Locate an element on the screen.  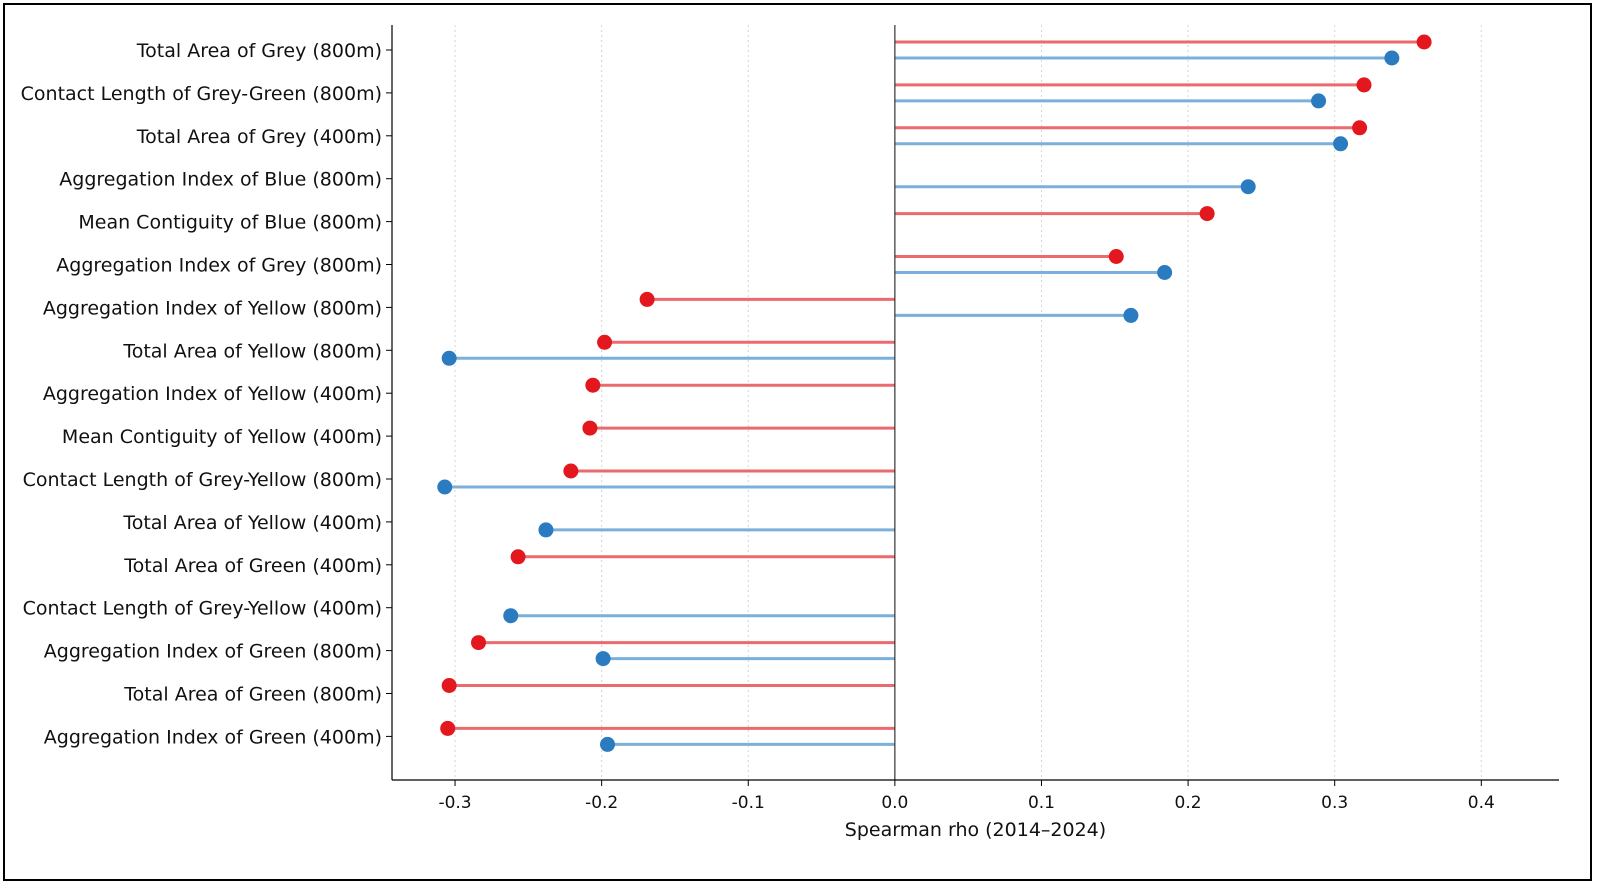
x-tick-label: -0.3 is located at coordinates (454, 803).